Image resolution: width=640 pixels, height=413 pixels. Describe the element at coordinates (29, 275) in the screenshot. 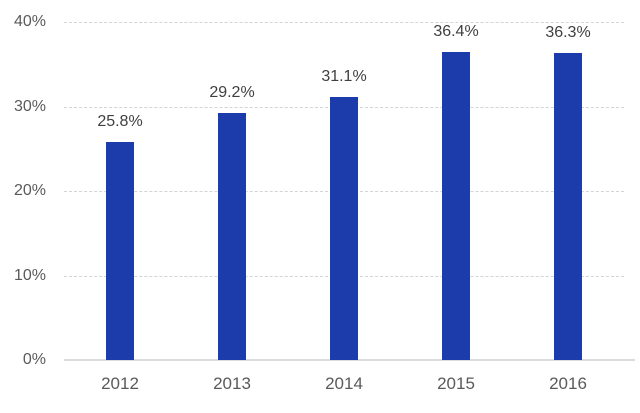

I see `y-tick-label-10: 10%` at that location.